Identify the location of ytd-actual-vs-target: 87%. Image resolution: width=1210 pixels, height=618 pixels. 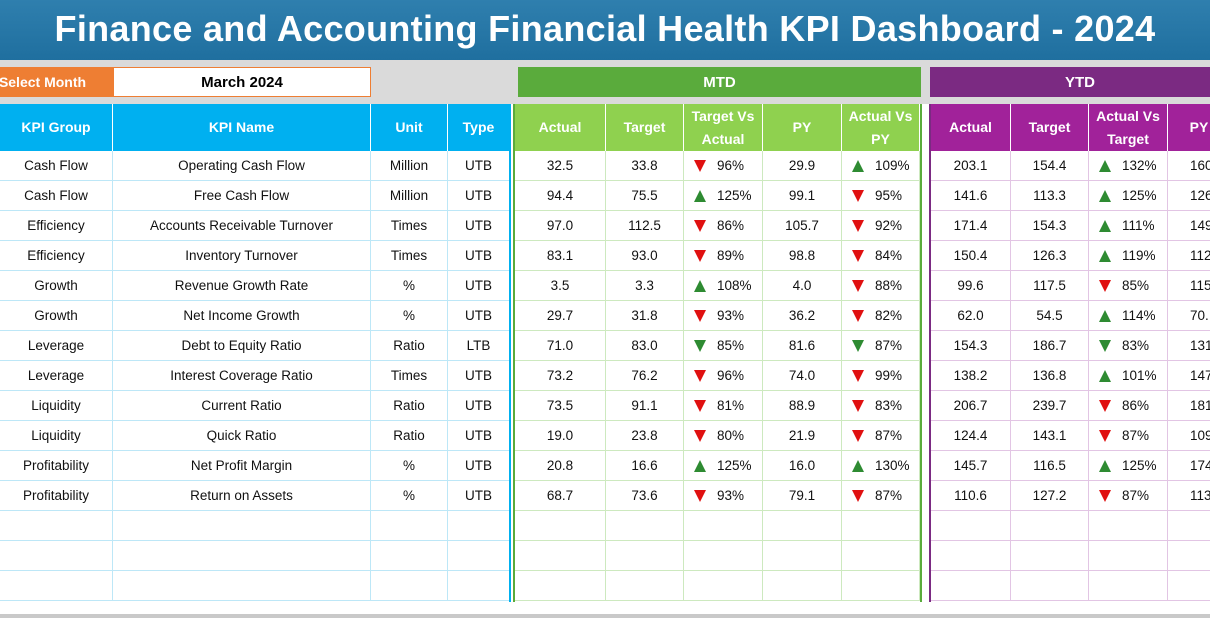
(1128, 496).